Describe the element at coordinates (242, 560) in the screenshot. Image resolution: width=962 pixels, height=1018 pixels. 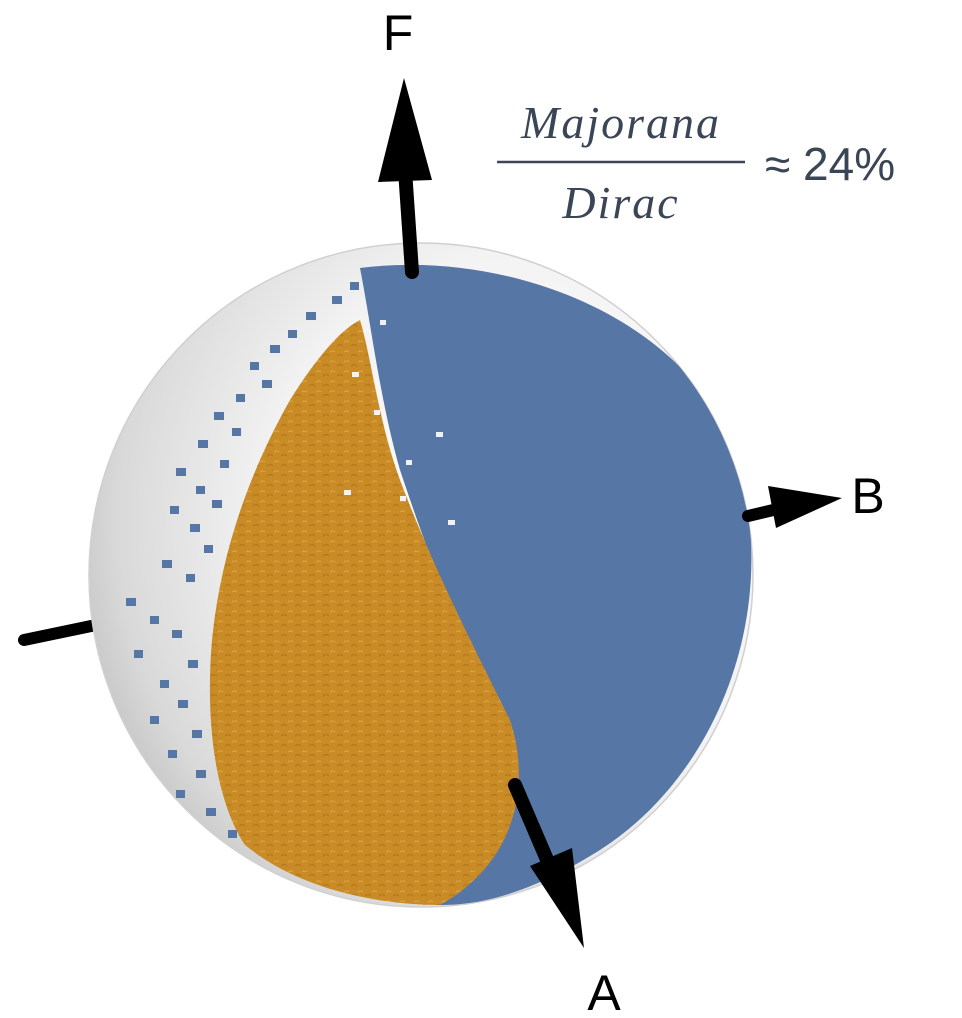
I see `dirac-scatter-points` at that location.